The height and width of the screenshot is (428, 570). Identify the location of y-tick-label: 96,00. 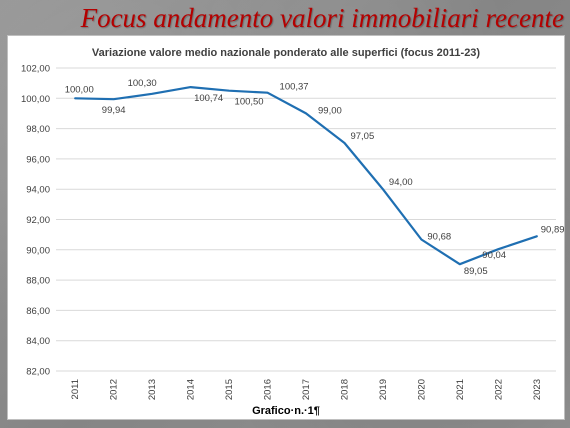
(38, 159).